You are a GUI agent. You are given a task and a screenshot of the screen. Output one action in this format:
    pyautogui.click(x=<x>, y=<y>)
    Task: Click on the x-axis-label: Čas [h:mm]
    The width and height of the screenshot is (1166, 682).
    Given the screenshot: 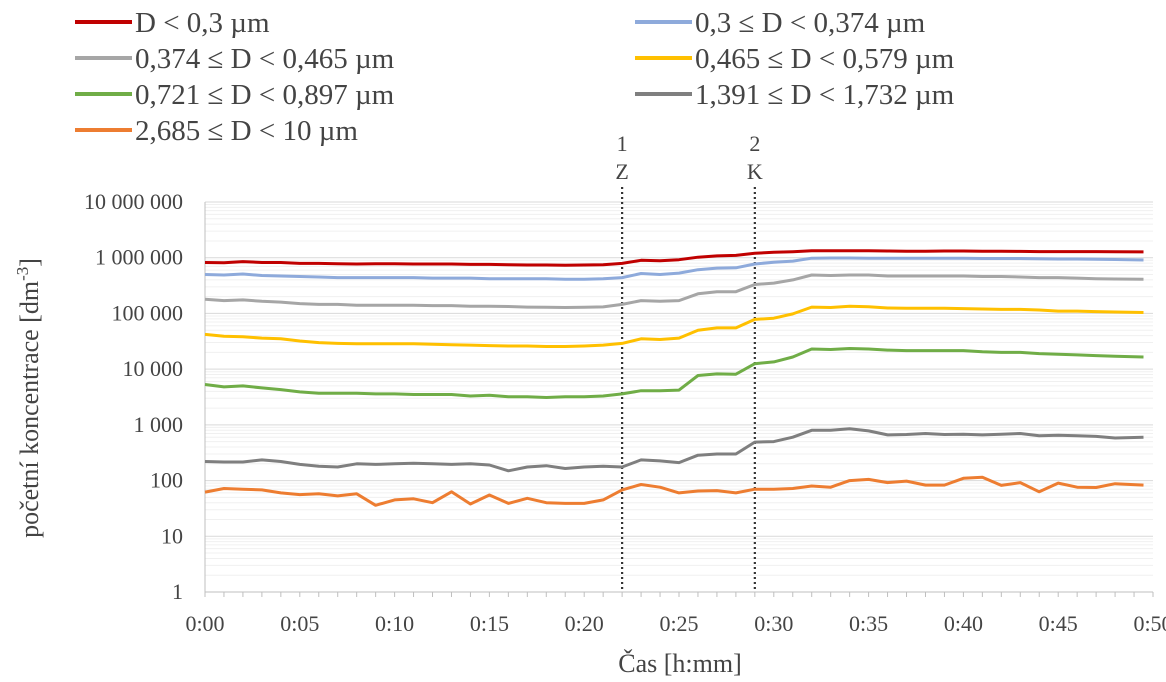 What is the action you would take?
    pyautogui.click(x=680, y=663)
    